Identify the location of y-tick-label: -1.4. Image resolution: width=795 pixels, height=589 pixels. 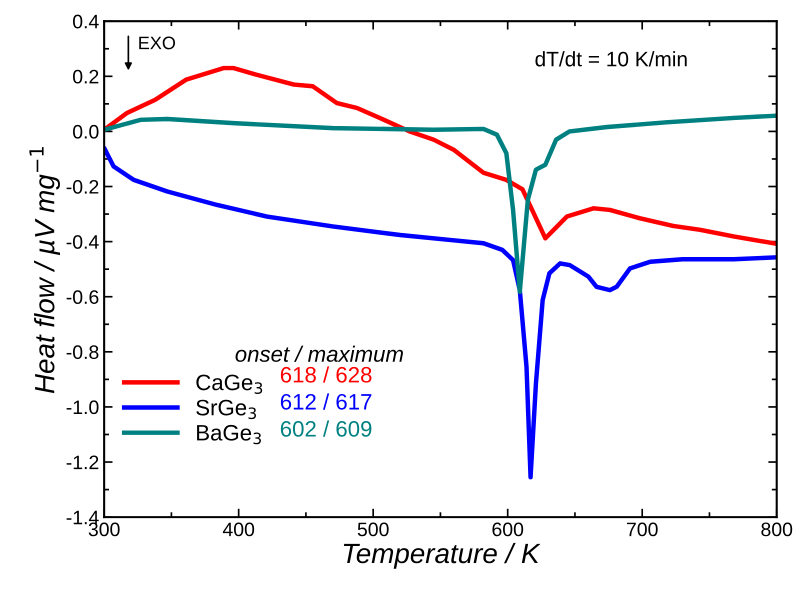
(82, 517).